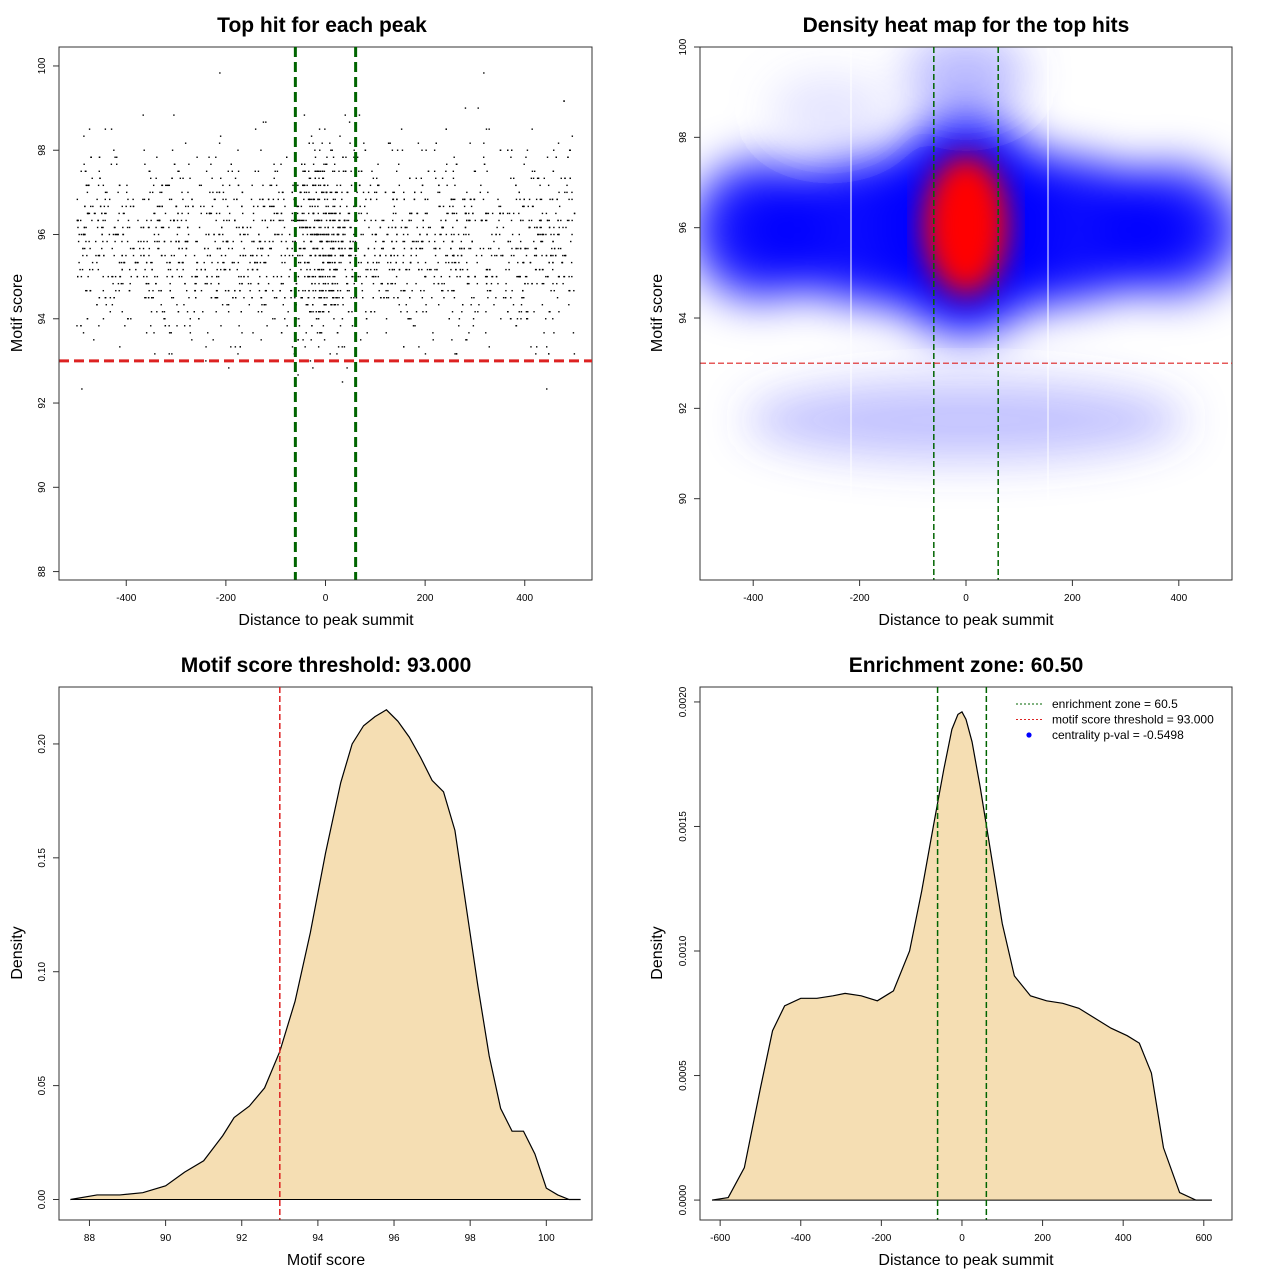 The image size is (1280, 1280). What do you see at coordinates (683, 46) in the screenshot?
I see `heatmap-y-tick-label: 100` at bounding box center [683, 46].